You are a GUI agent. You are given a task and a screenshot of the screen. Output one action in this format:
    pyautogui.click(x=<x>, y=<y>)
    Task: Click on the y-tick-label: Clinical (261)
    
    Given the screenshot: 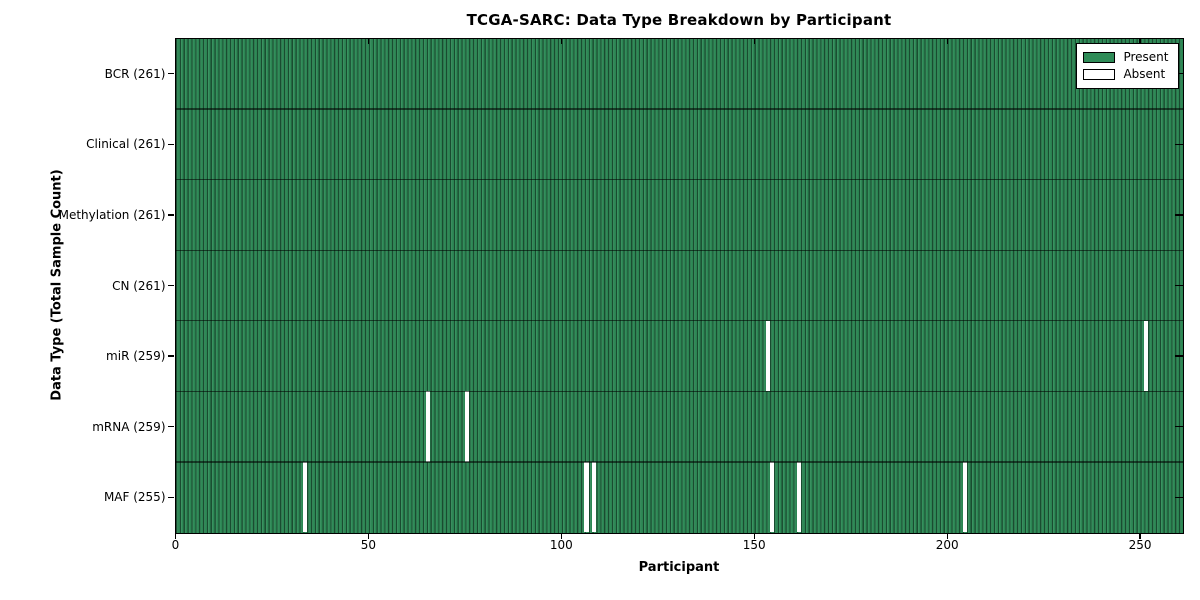 What is the action you would take?
    pyautogui.click(x=126, y=144)
    